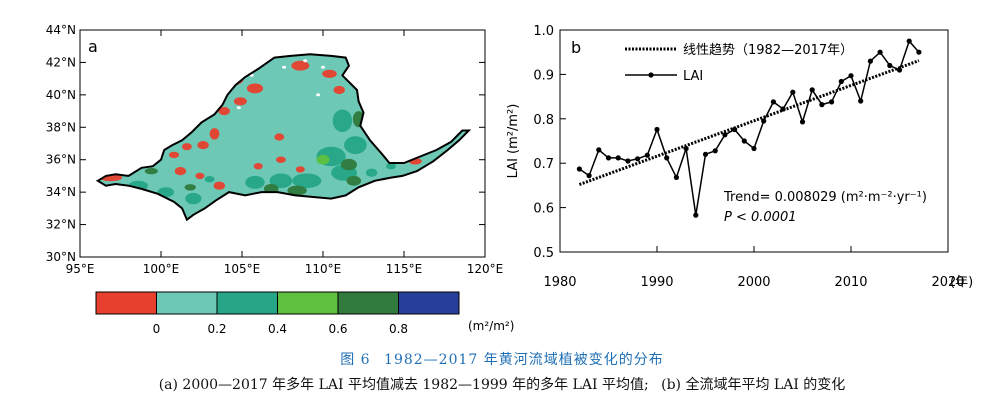 This screenshot has width=1004, height=408. I want to click on panel-b-label: b, so click(576, 47).